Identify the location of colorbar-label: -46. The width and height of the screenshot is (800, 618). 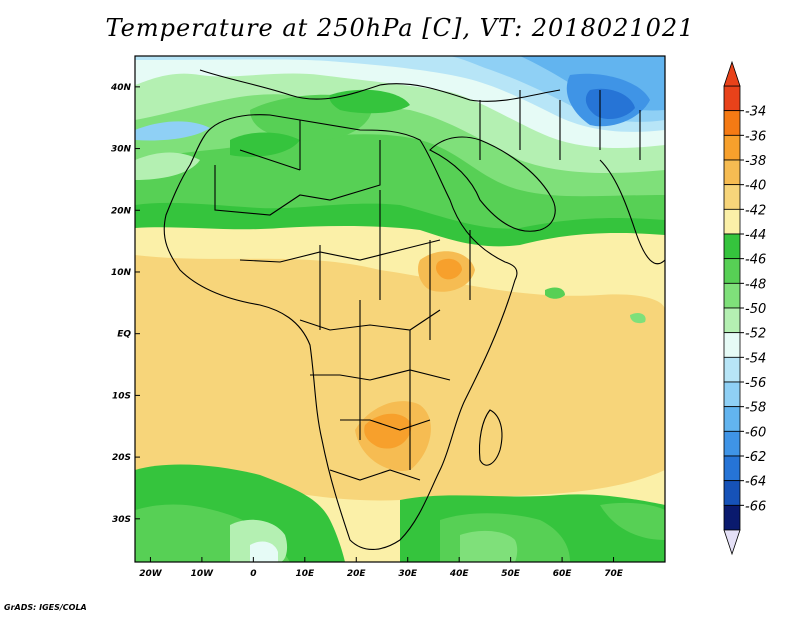
(755, 260).